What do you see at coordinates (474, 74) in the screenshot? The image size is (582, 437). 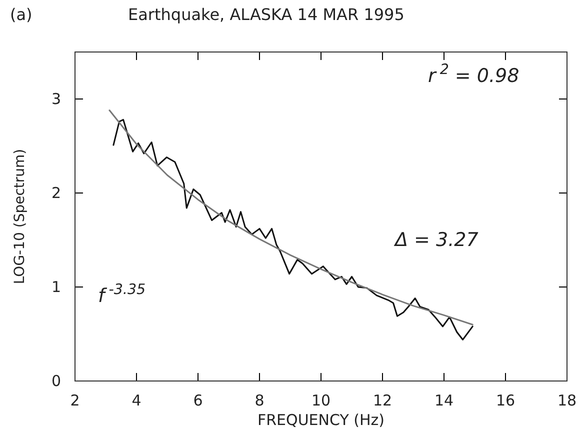 I see `annotation: r$^{2}$ = 0.98` at bounding box center [474, 74].